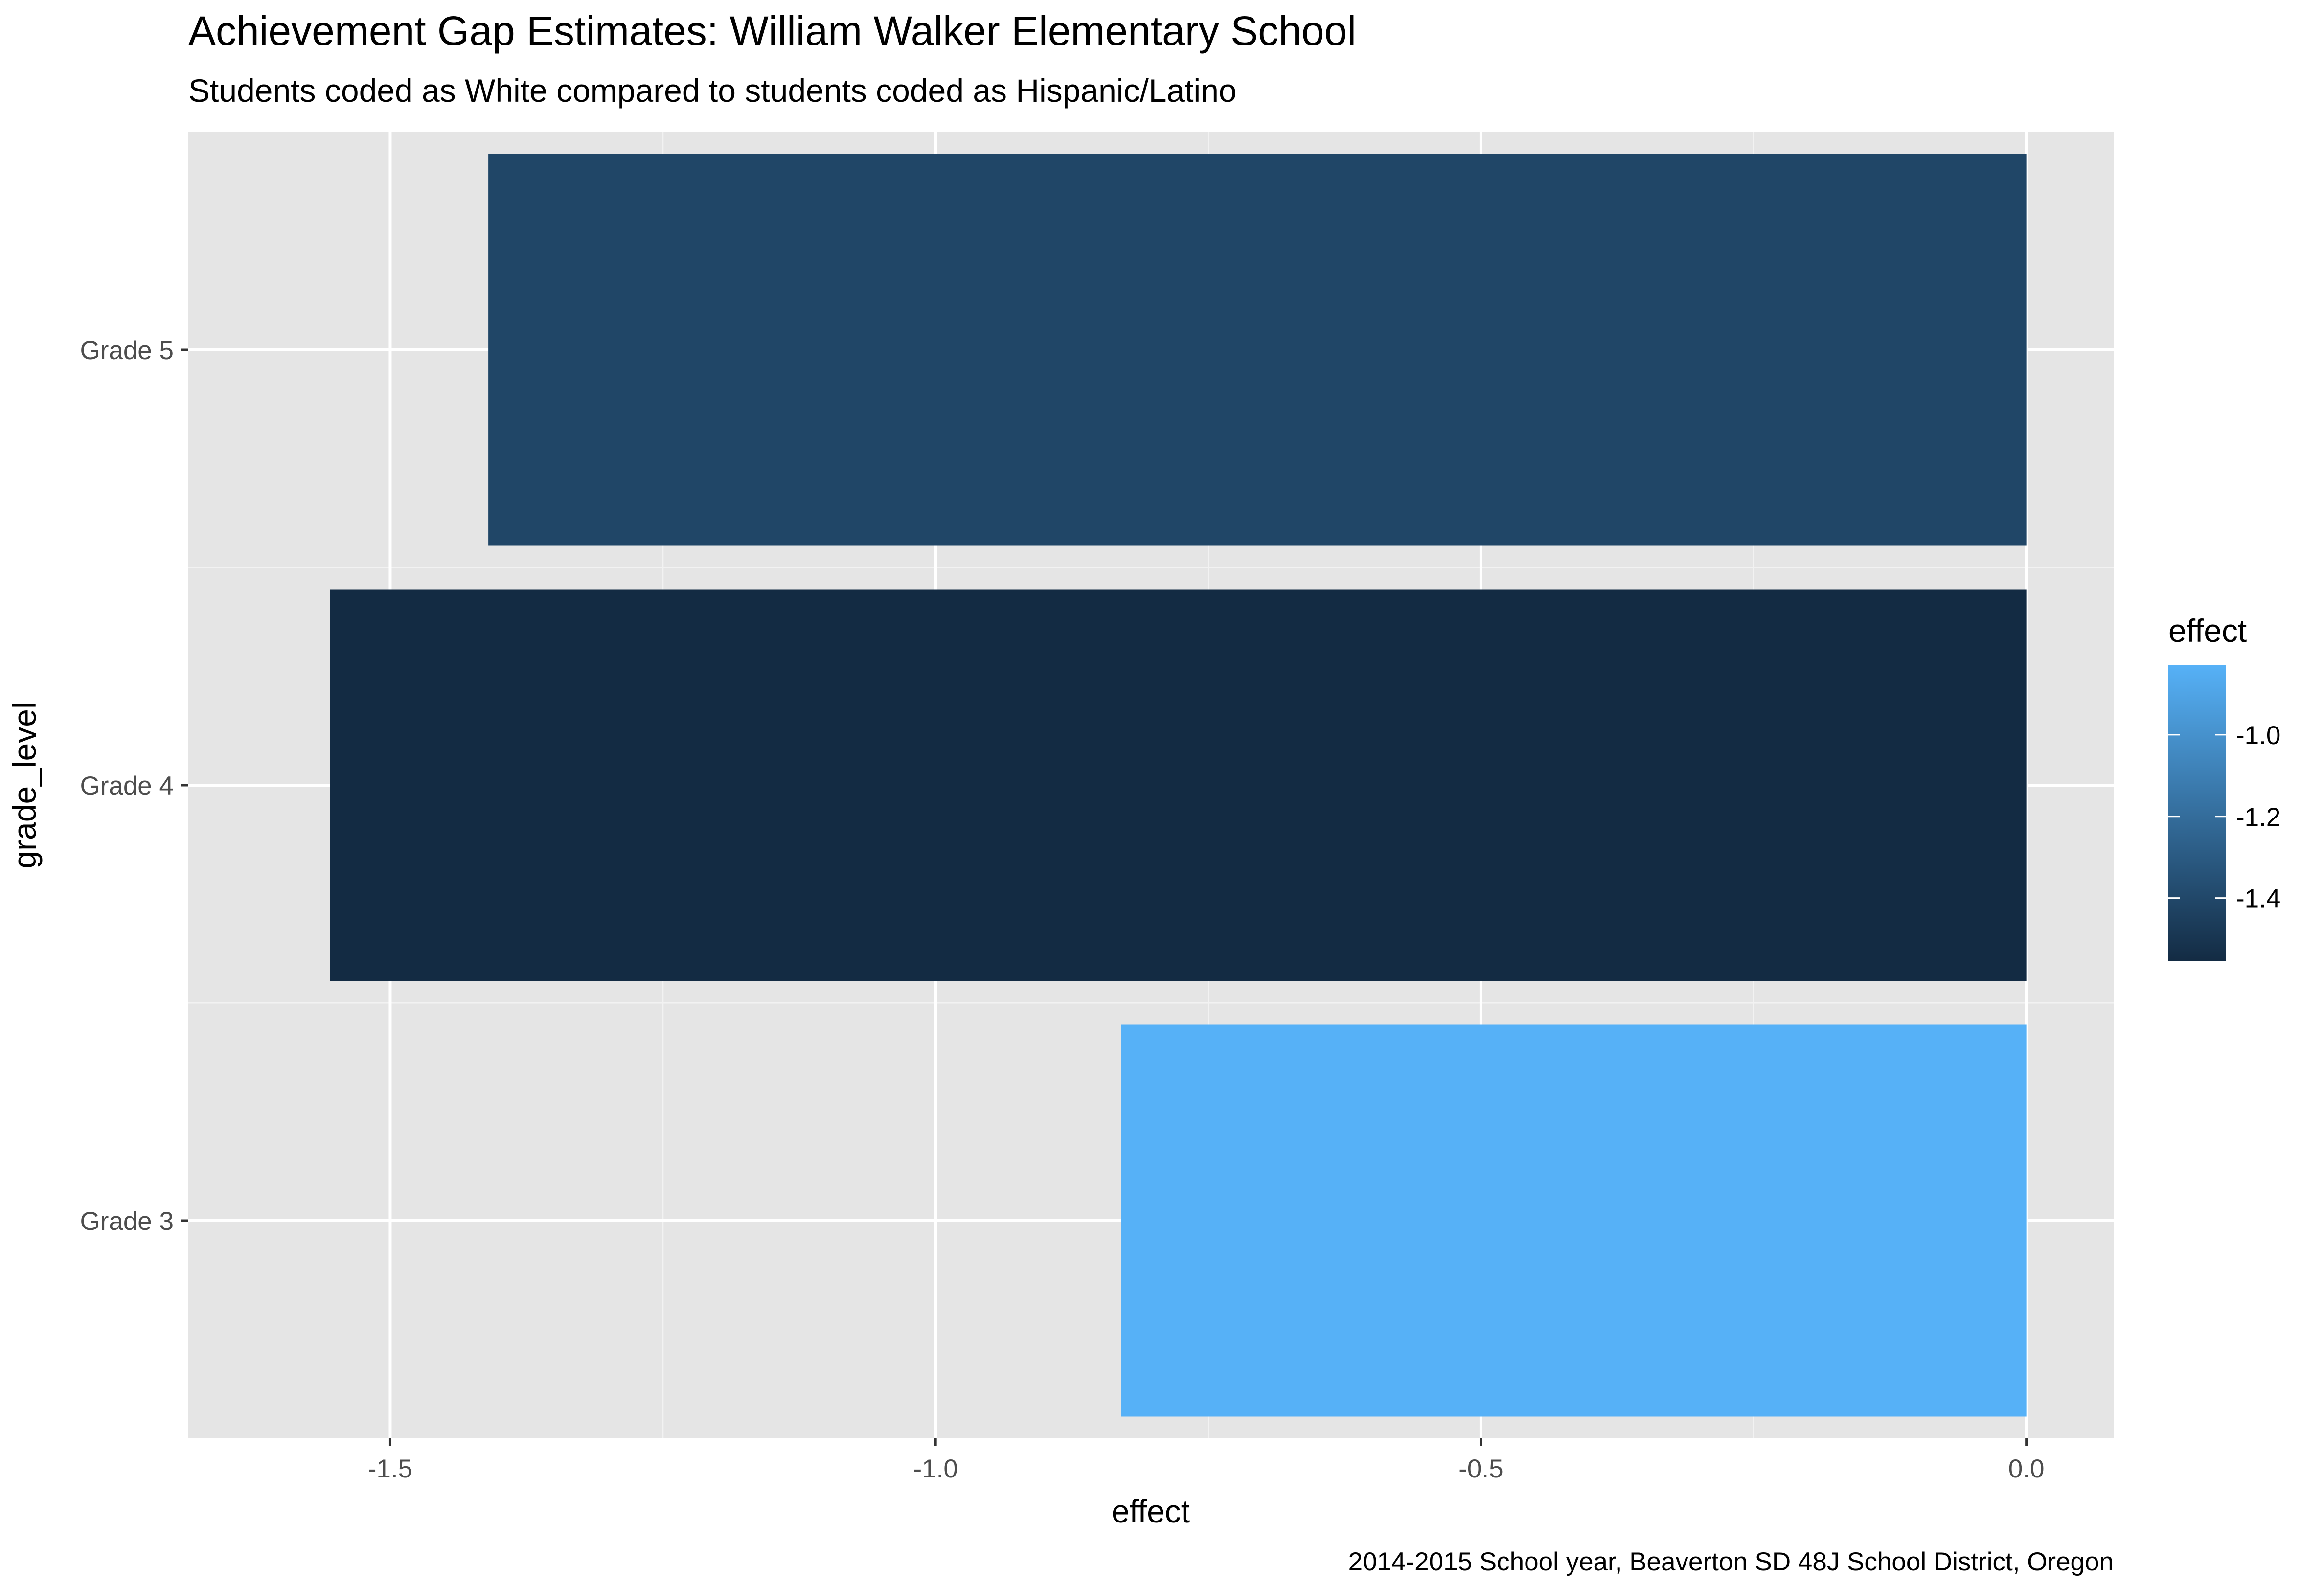 This screenshot has height=1590, width=2324. I want to click on x-tick-label: -1.0, so click(936, 1469).